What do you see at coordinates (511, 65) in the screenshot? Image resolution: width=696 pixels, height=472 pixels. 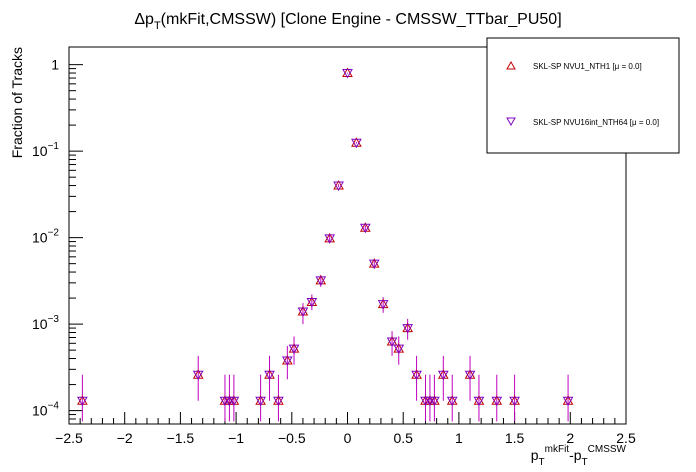 I see `legend-marker-up` at bounding box center [511, 65].